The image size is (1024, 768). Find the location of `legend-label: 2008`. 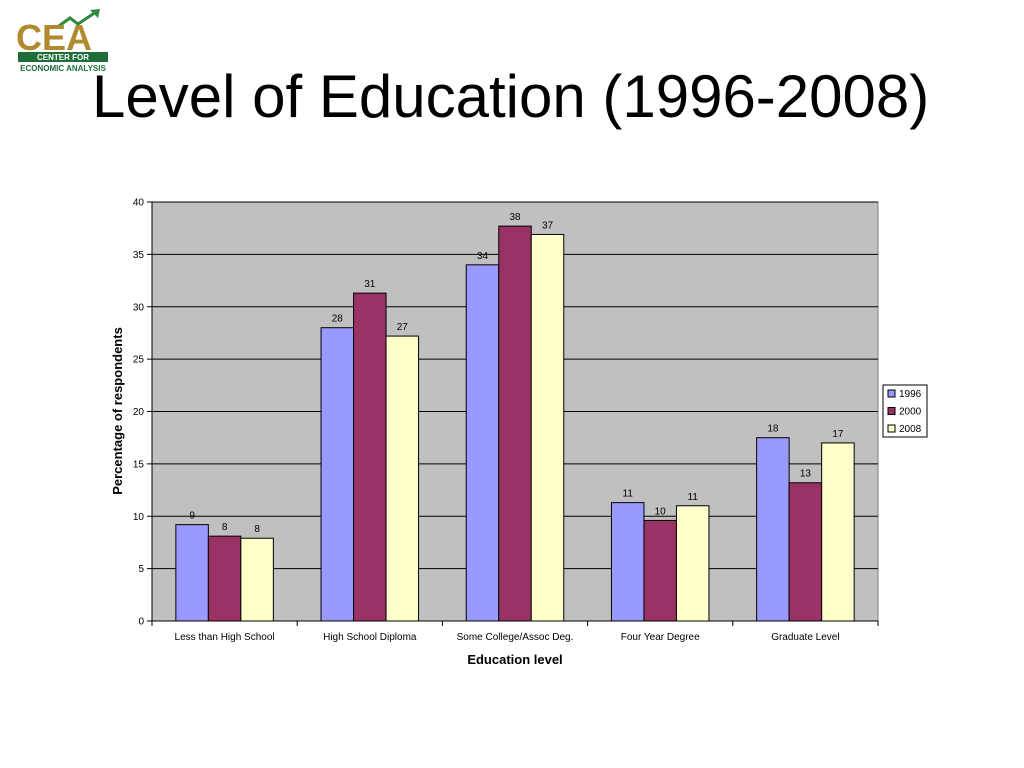

legend-label: 2008 is located at coordinates (910, 429).